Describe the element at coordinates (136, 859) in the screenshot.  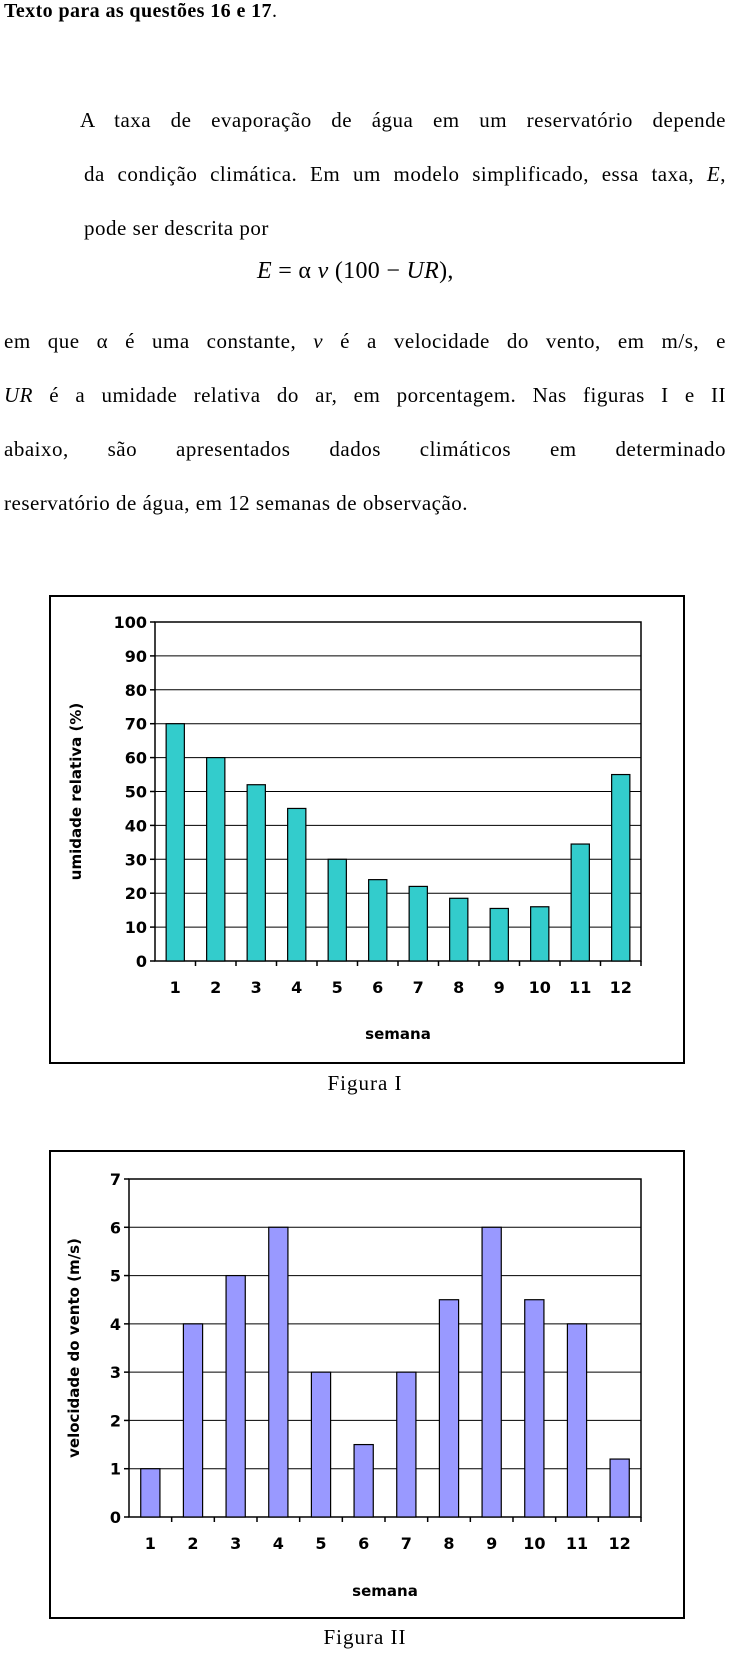
I see `y-tick-label: 30` at that location.